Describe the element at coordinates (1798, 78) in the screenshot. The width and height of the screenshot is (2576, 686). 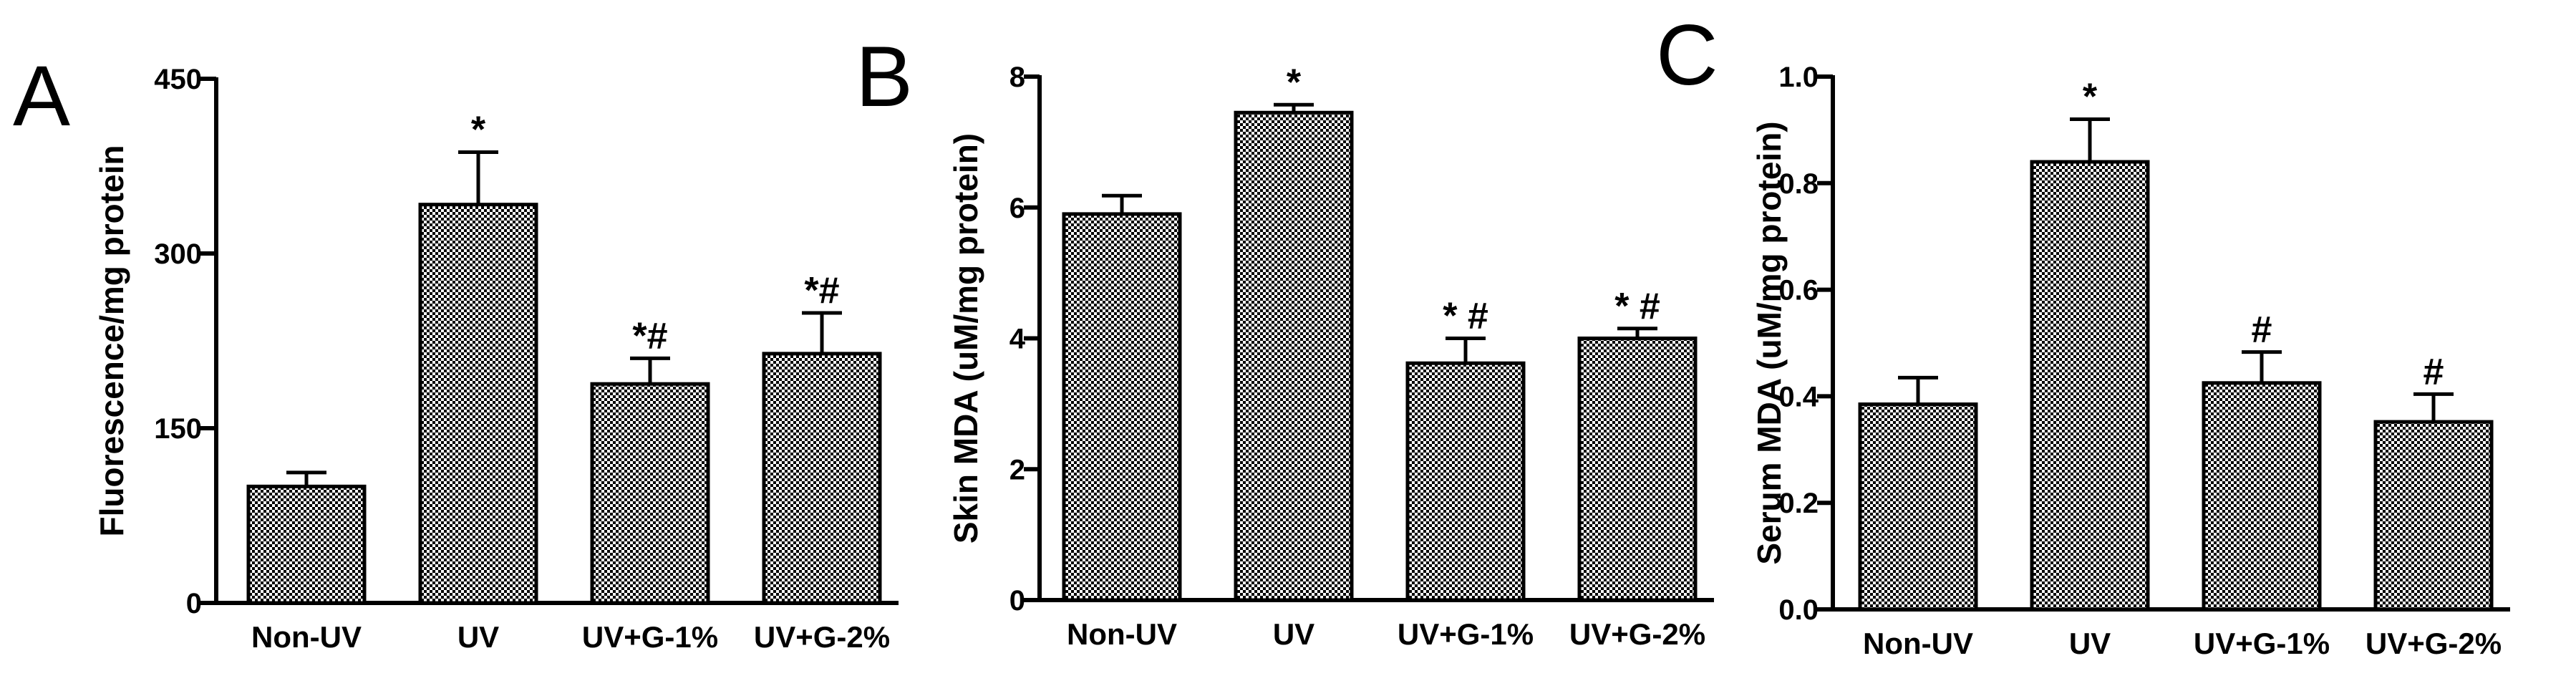
I see `y-tick-label: 1.0` at that location.